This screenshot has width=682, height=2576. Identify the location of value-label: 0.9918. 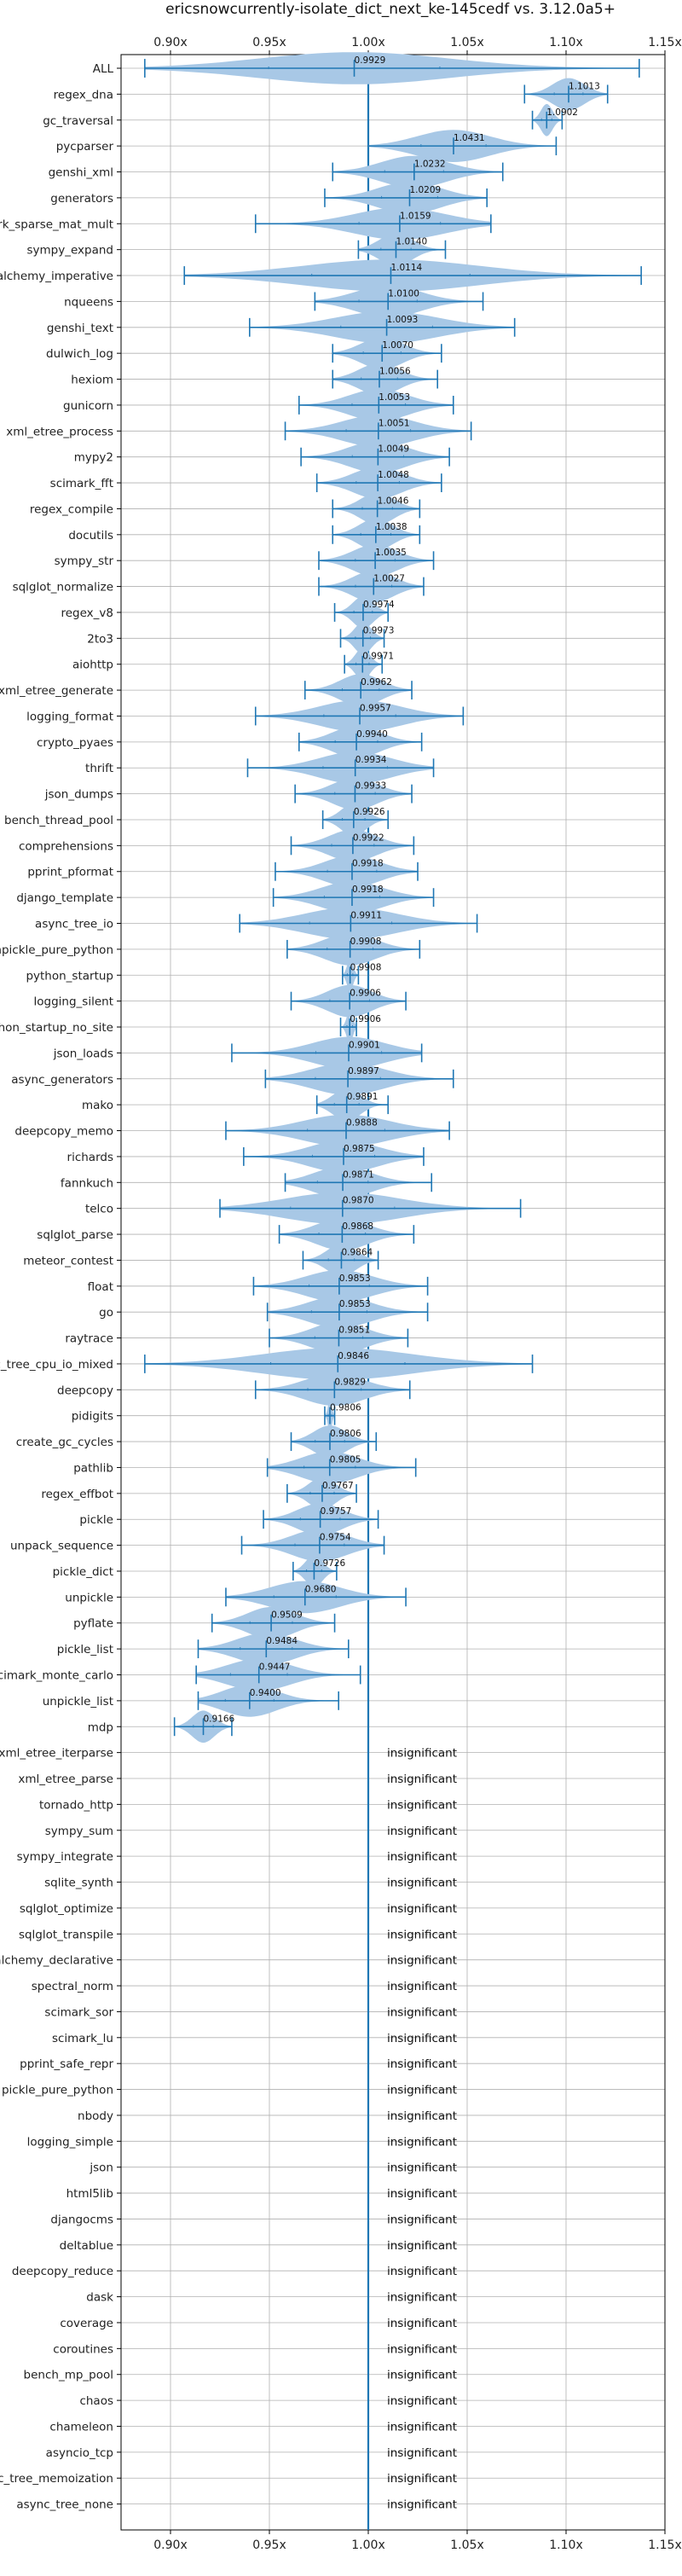
(368, 864).